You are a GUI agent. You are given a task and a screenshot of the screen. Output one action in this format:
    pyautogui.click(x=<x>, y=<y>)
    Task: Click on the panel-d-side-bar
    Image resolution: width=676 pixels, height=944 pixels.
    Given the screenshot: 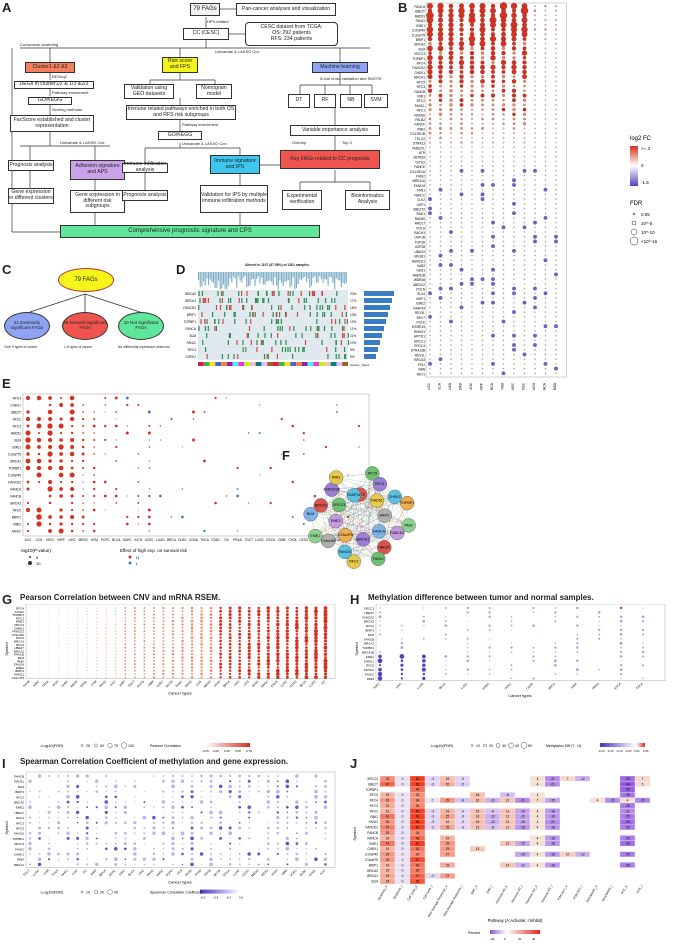 What is the action you would take?
    pyautogui.click(x=378, y=300)
    